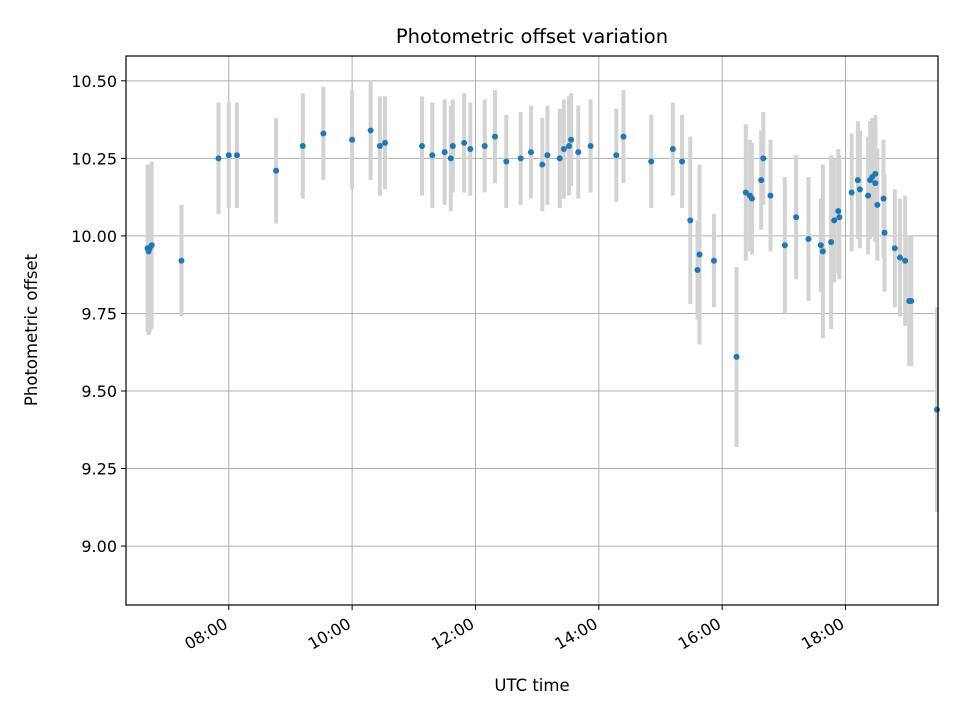  Describe the element at coordinates (99, 469) in the screenshot. I see `y-tick-label: 9.25` at that location.